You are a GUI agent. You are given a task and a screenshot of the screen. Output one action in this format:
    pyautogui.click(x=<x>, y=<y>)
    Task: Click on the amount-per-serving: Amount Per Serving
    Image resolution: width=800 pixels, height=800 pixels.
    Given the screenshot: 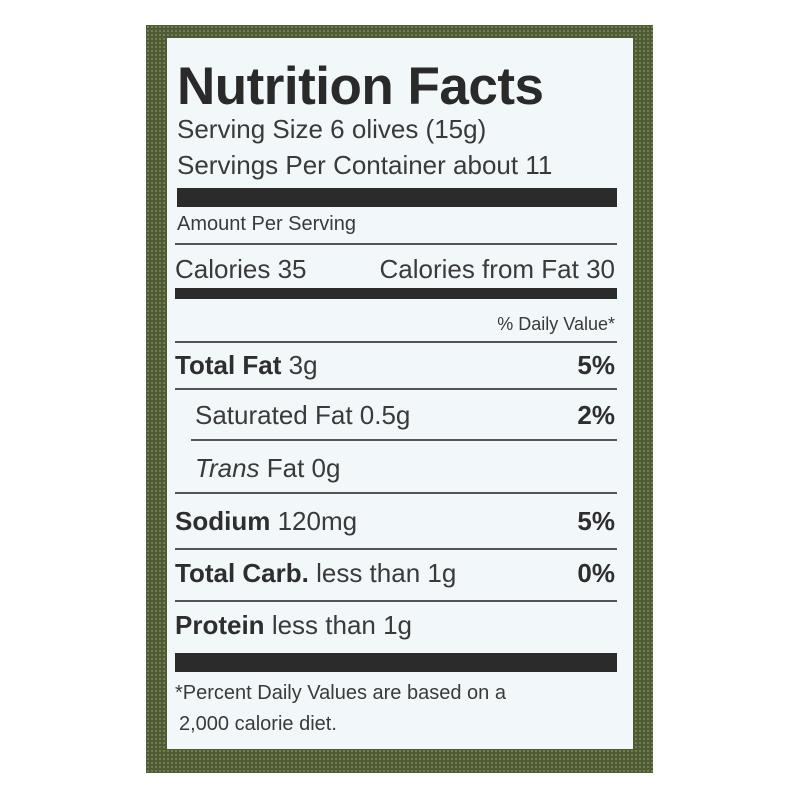 What is the action you would take?
    pyautogui.click(x=266, y=224)
    